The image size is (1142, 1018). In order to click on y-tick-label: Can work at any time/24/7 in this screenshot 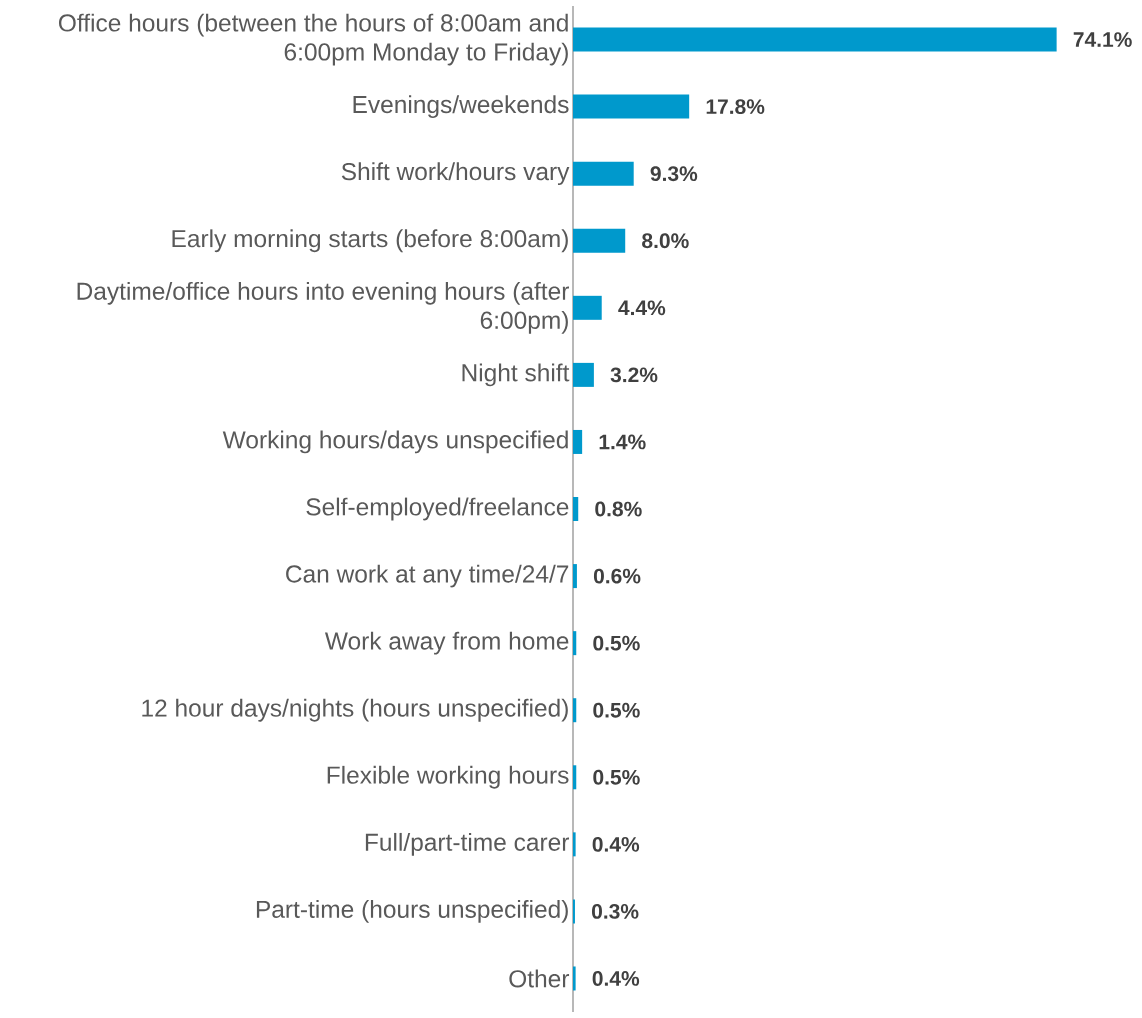, I will do `click(427, 576)`.